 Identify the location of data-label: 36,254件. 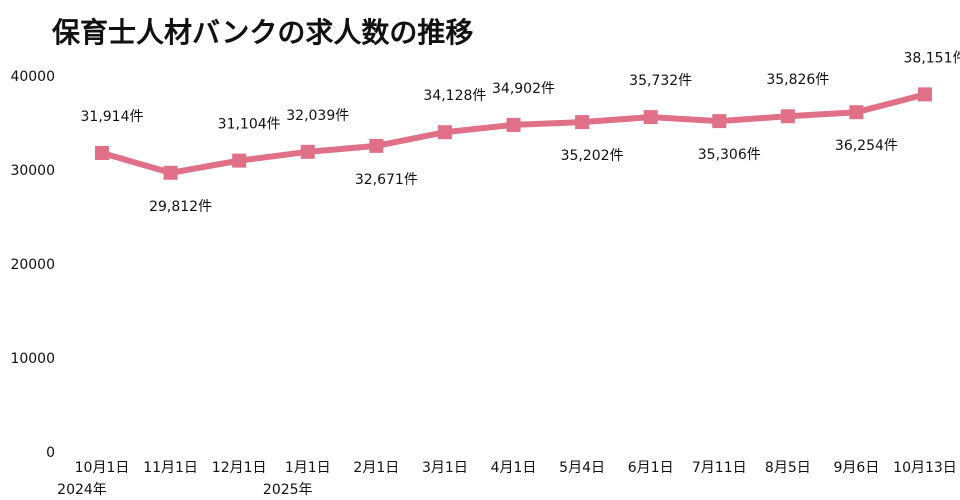
(866, 146).